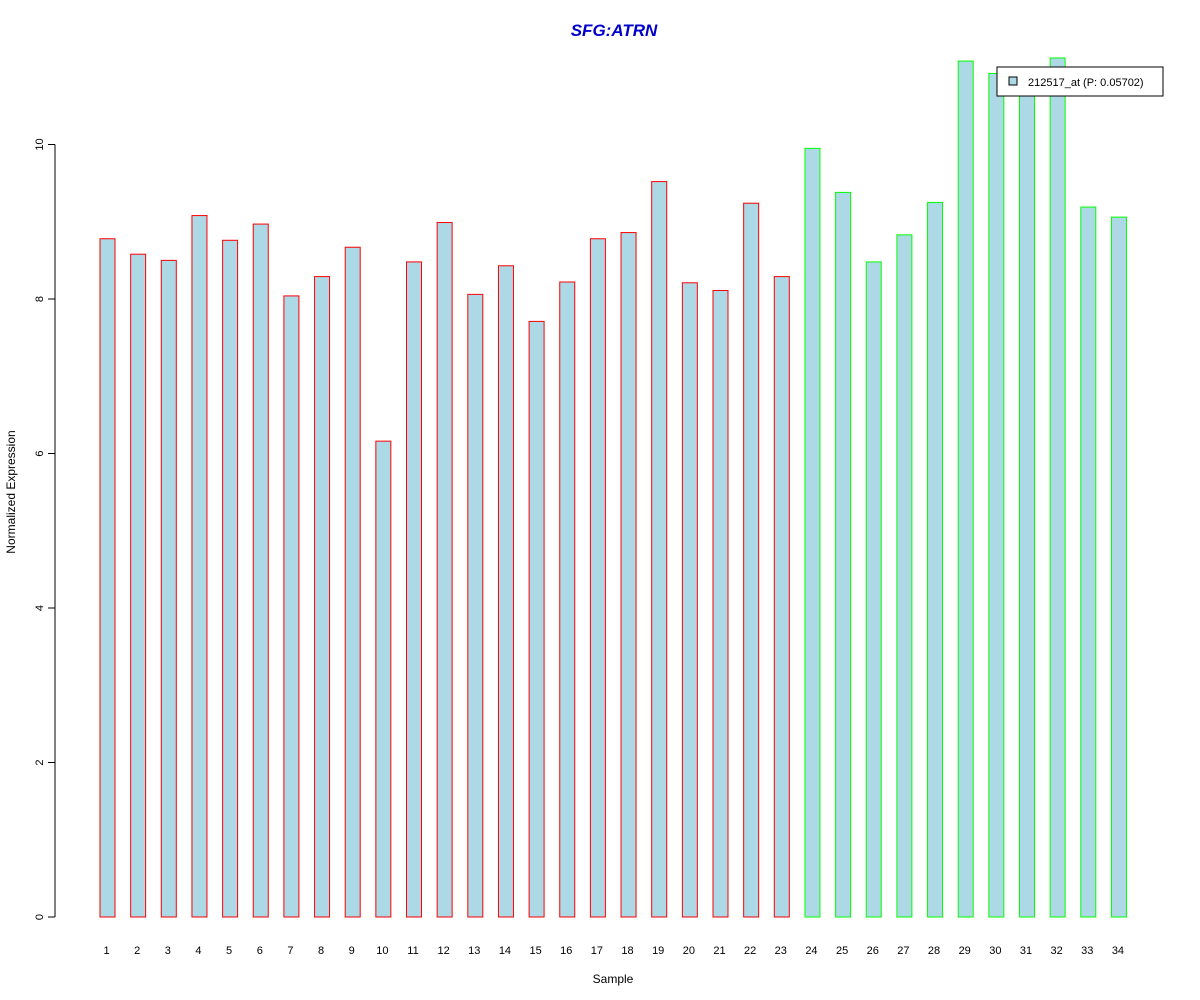  I want to click on legend: 212517_at (P: 0.05702), so click(1080, 81).